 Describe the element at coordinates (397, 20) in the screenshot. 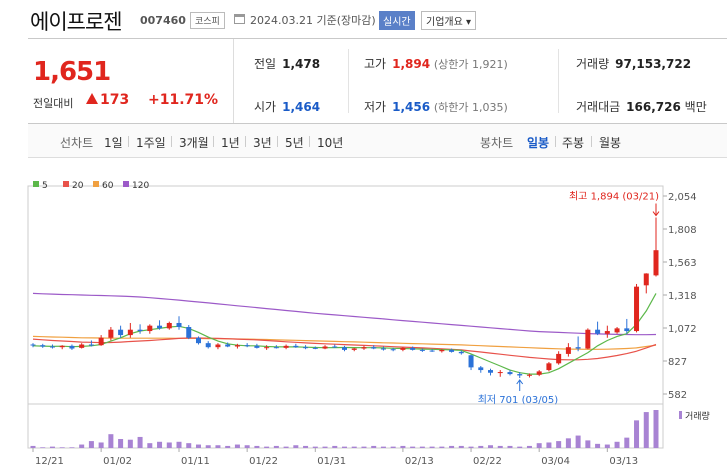

I see `realtime-button: 실시간` at that location.